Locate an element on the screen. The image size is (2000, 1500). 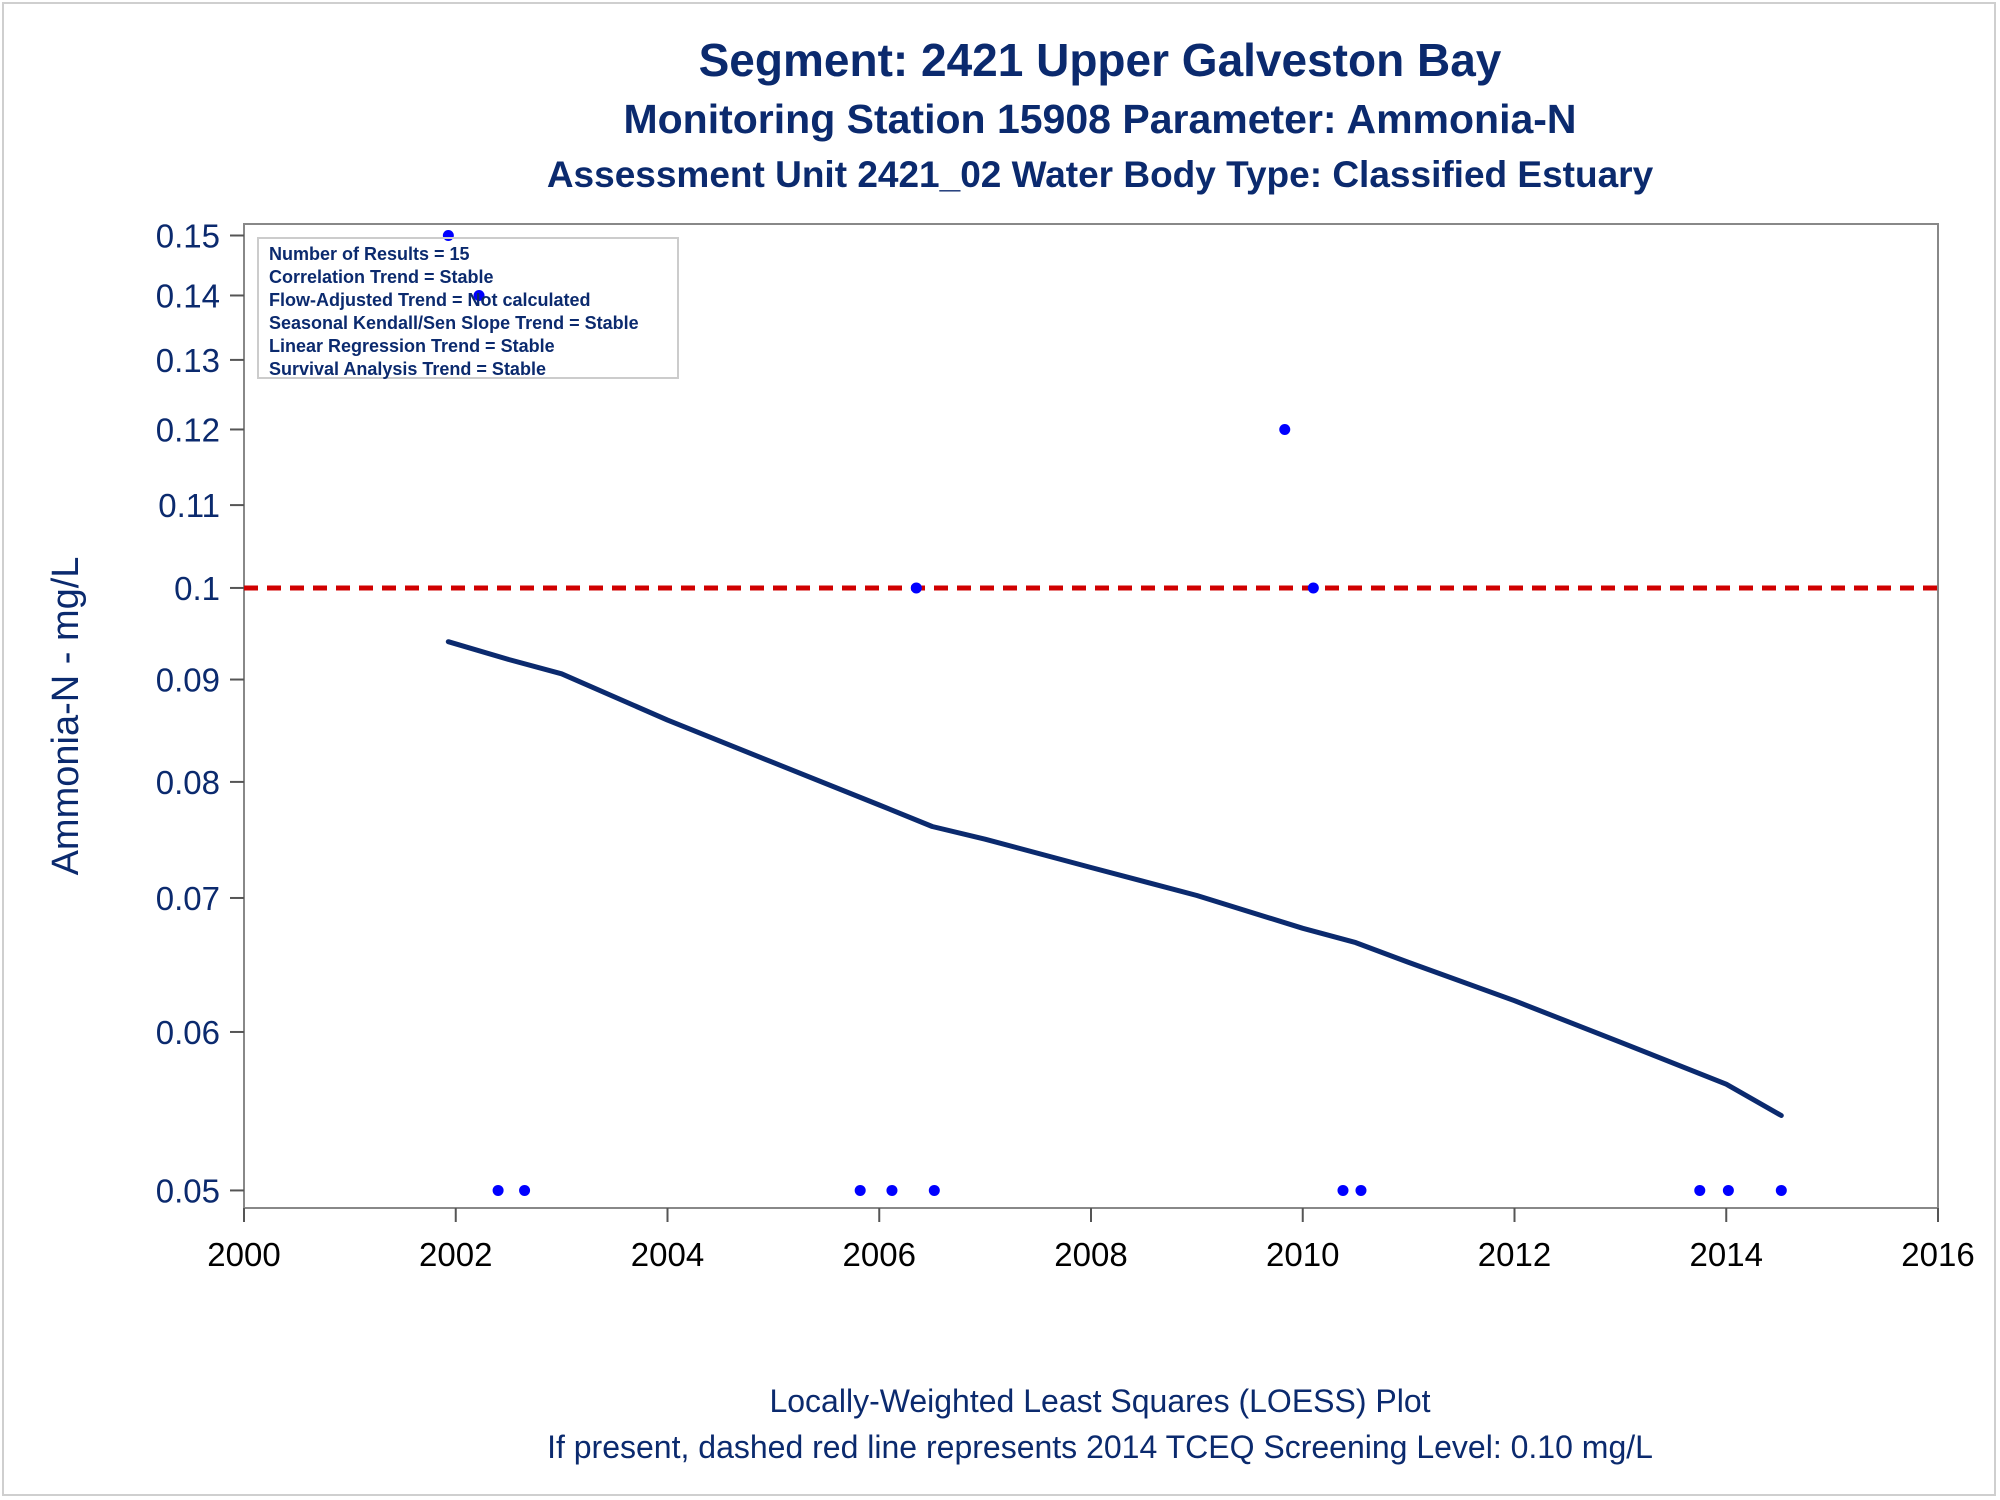
x-tick-label: 2014 is located at coordinates (1726, 1254).